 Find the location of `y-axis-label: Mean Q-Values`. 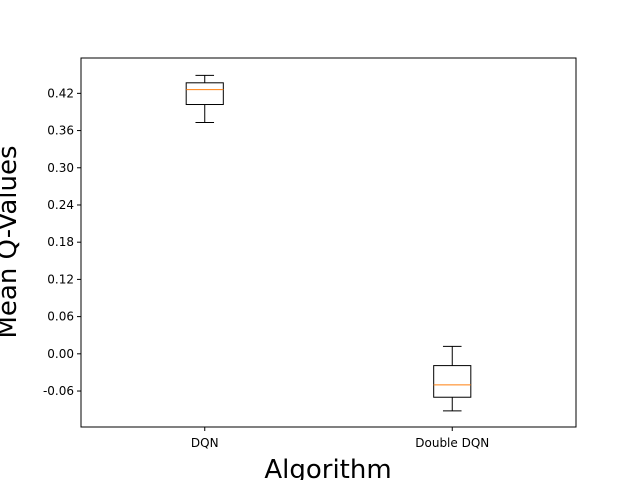

y-axis-label: Mean Q-Values is located at coordinates (11, 241).